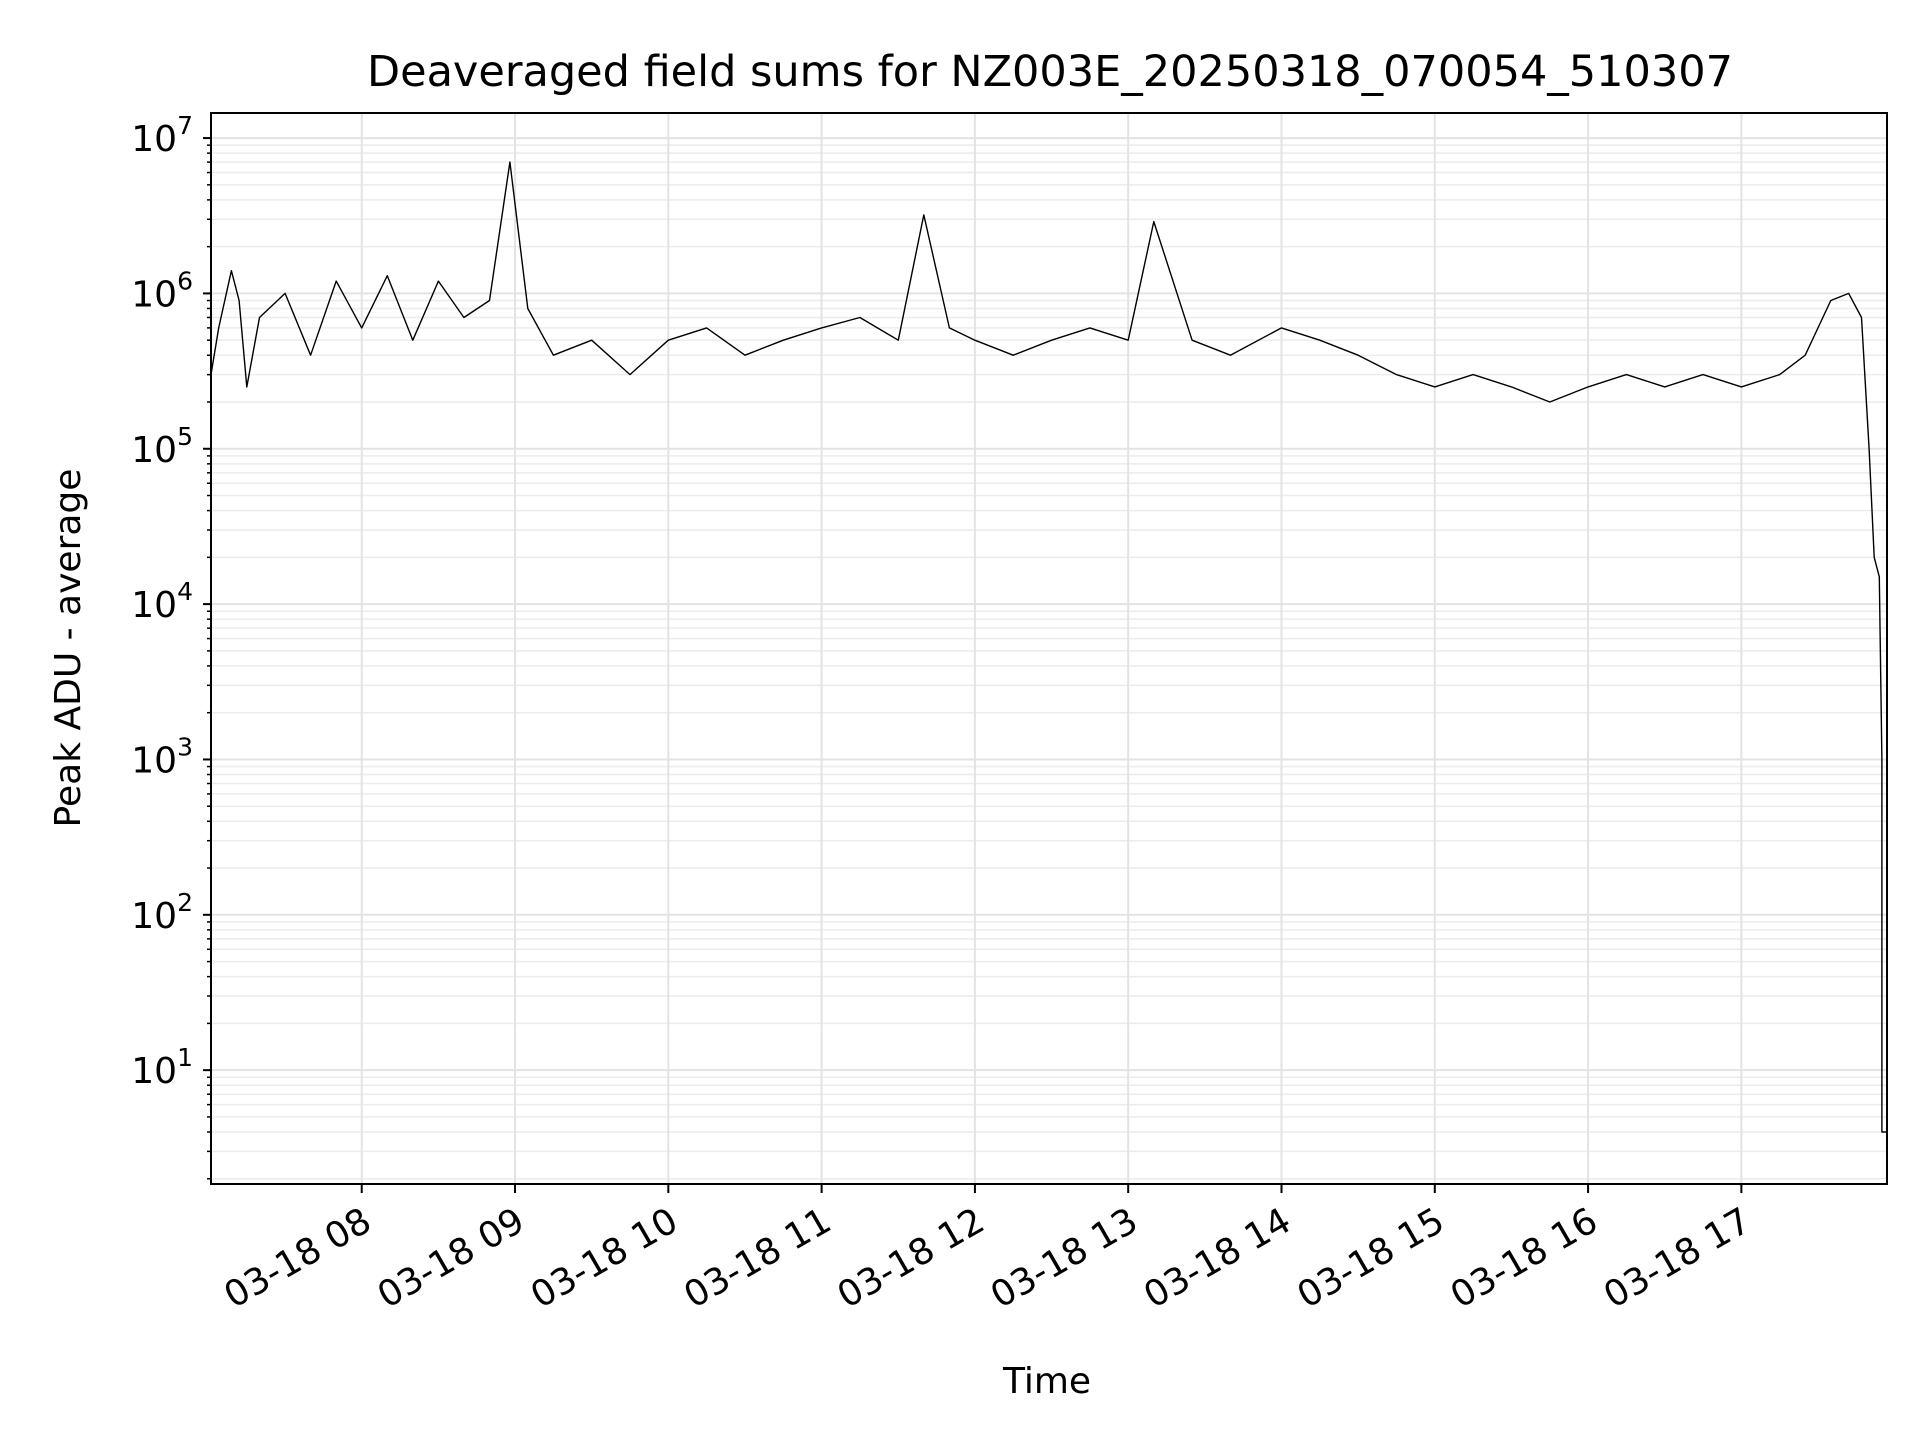 The image size is (1920, 1440). I want to click on y-tick-label: 10⁶, so click(162, 290).